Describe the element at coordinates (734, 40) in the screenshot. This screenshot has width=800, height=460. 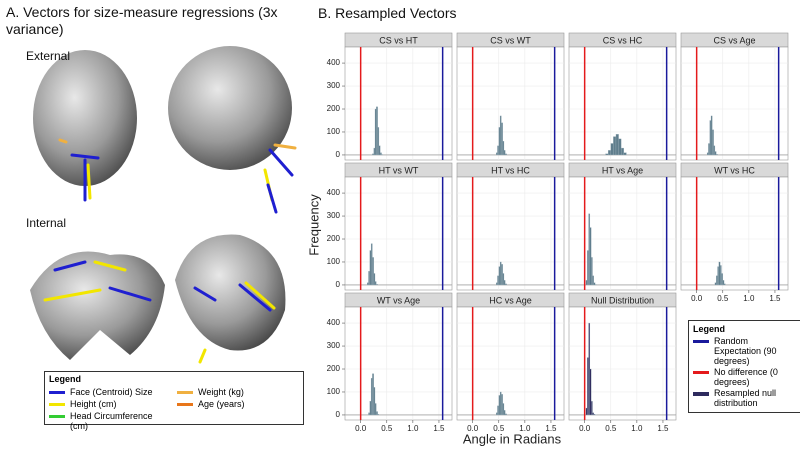
I see `strip-label: CS vs Age` at that location.